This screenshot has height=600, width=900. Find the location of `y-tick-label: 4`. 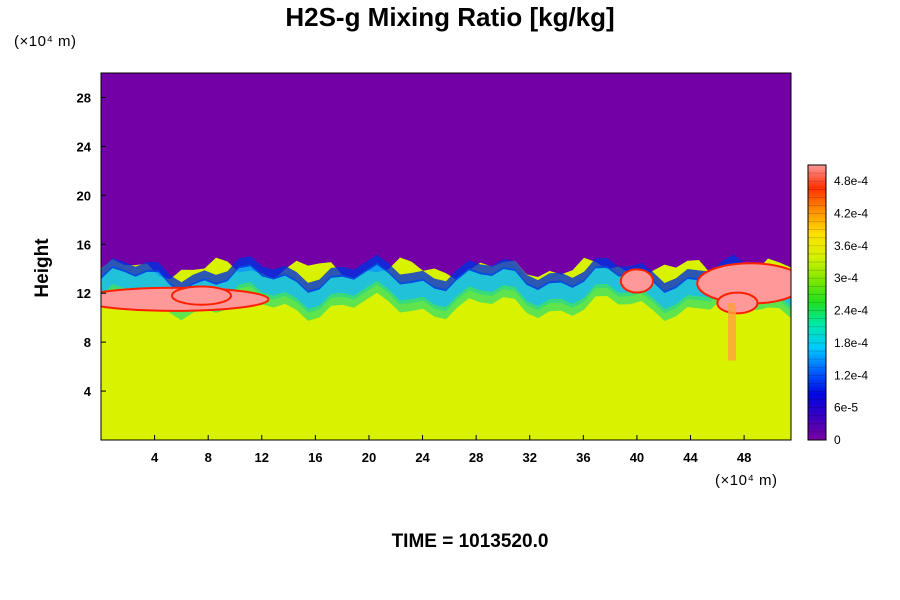

y-tick-label: 4 is located at coordinates (88, 391).